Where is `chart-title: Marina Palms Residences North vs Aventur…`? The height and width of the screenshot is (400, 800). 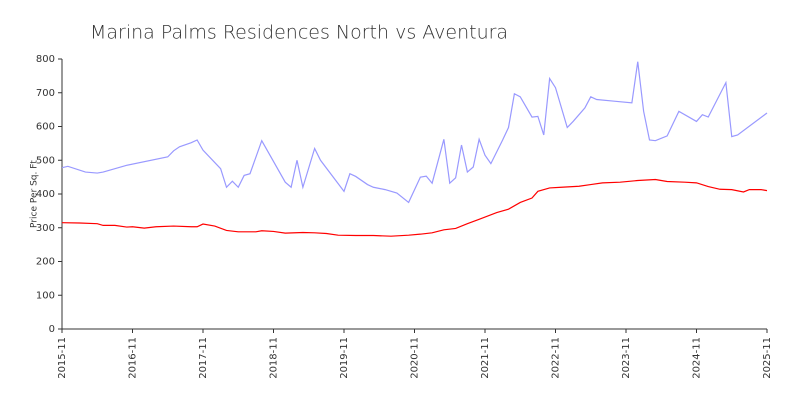 chart-title: Marina Palms Residences North vs Aventur… is located at coordinates (299, 33).